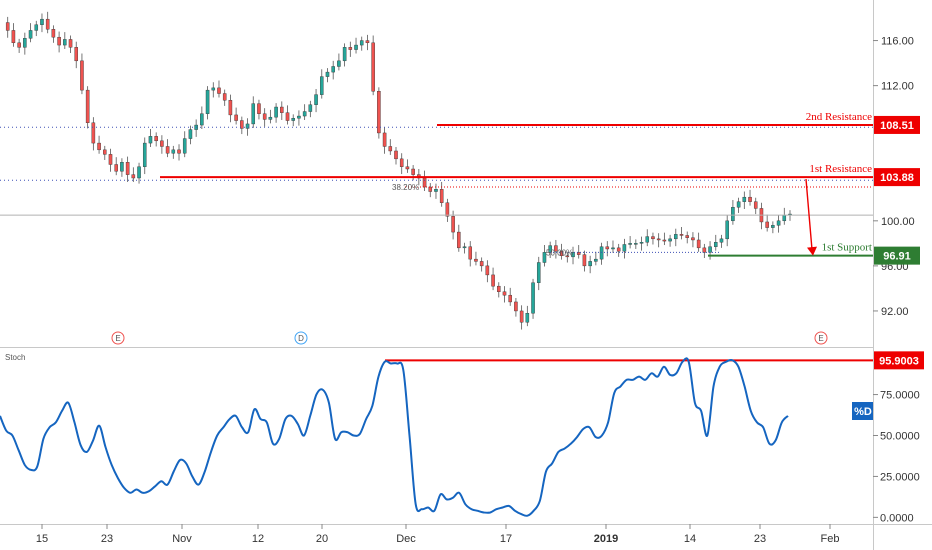 This screenshot has width=932, height=550. What do you see at coordinates (847, 248) in the screenshot?
I see `level-label: 1st Support` at bounding box center [847, 248].